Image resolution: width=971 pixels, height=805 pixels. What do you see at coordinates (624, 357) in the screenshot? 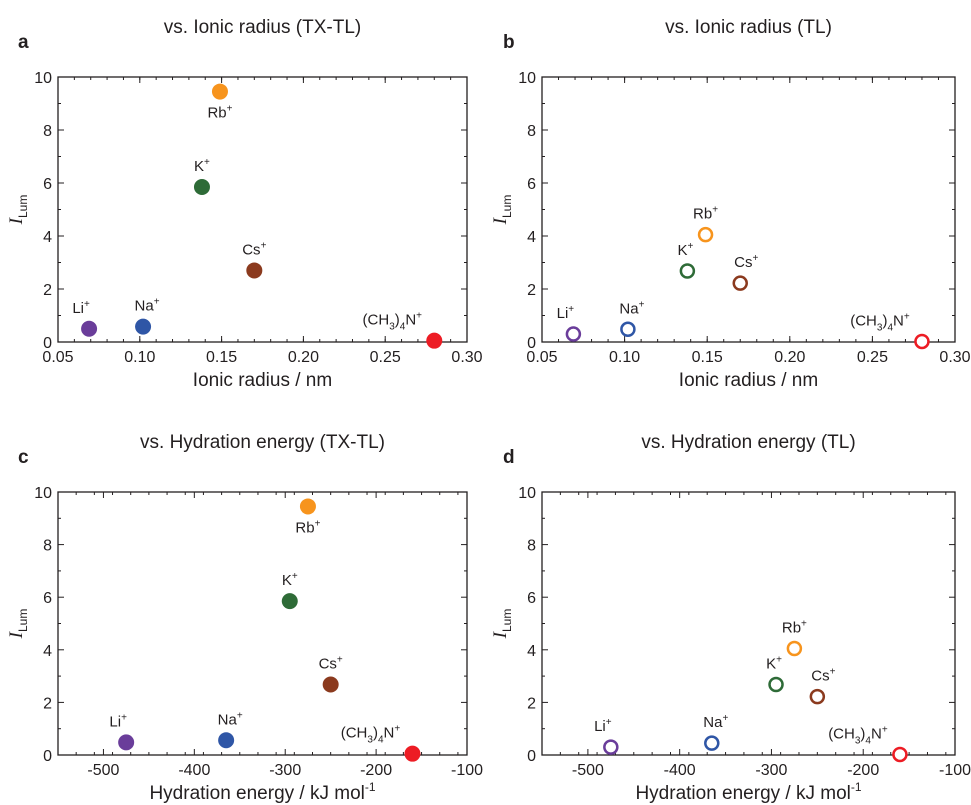
I see `x-tick-label: 0.10` at bounding box center [624, 357].